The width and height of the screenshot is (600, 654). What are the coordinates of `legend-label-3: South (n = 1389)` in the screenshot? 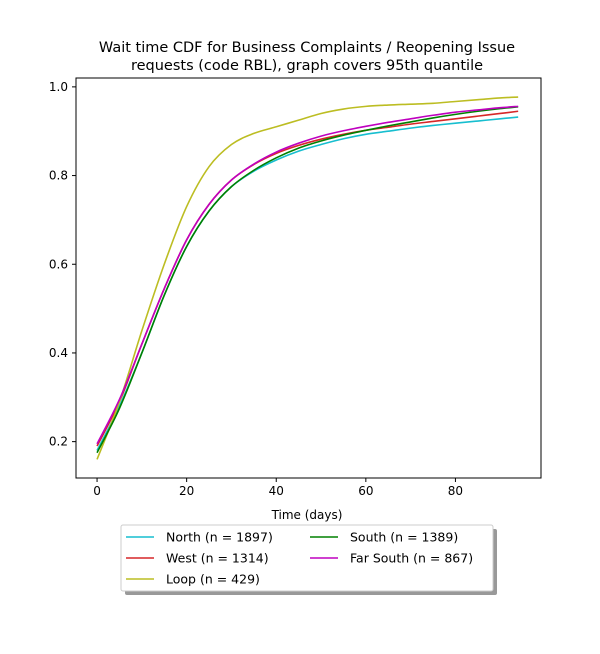 It's located at (404, 537).